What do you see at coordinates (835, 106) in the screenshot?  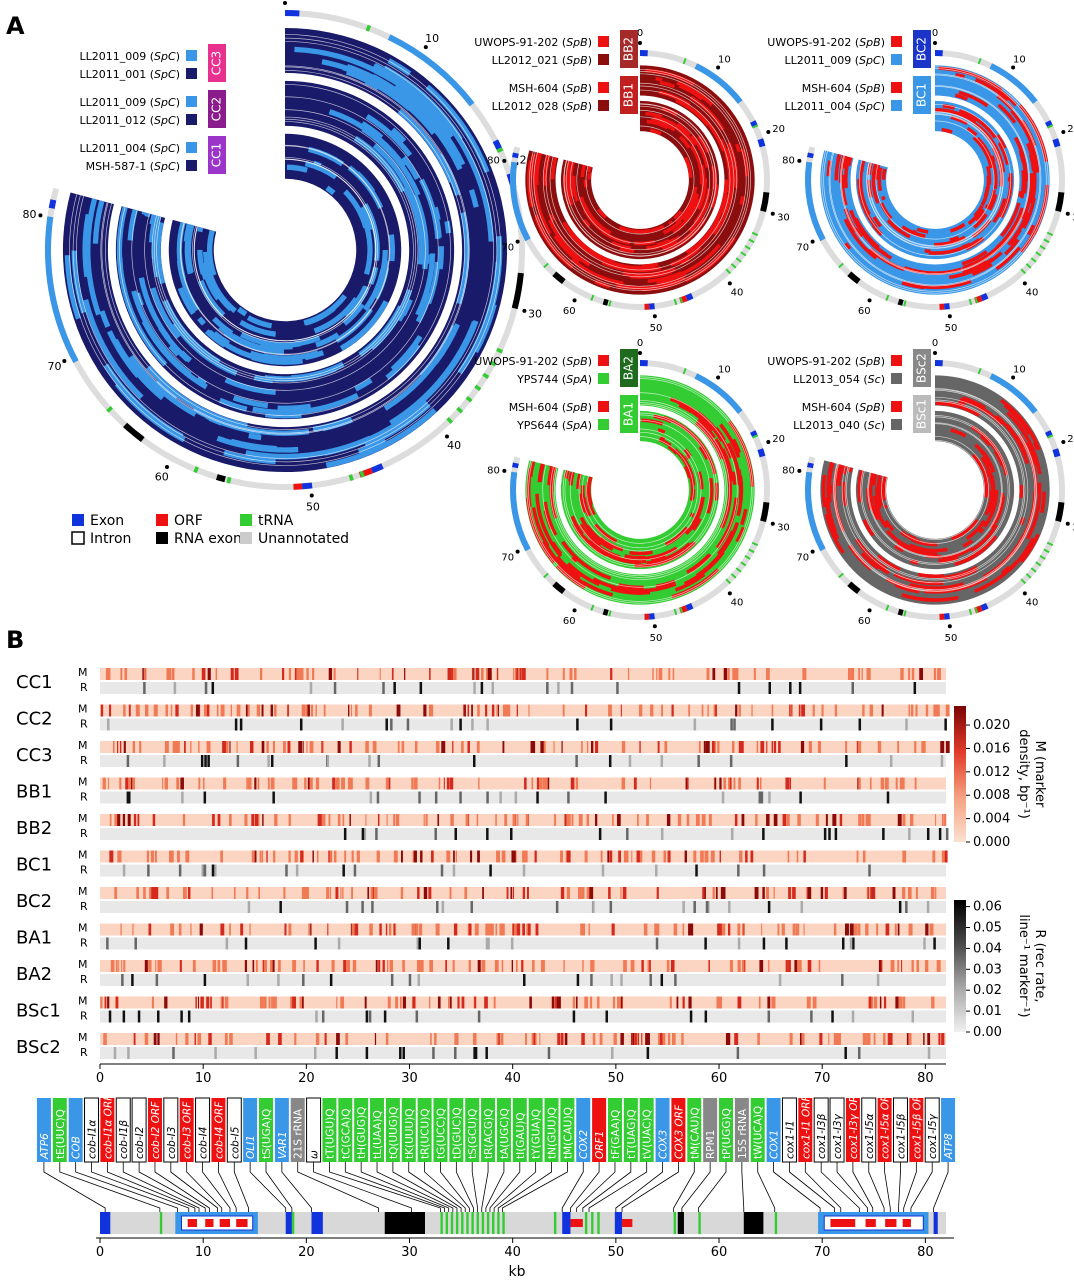 I see `parent-label: LL2011_004 (SpC)` at bounding box center [835, 106].